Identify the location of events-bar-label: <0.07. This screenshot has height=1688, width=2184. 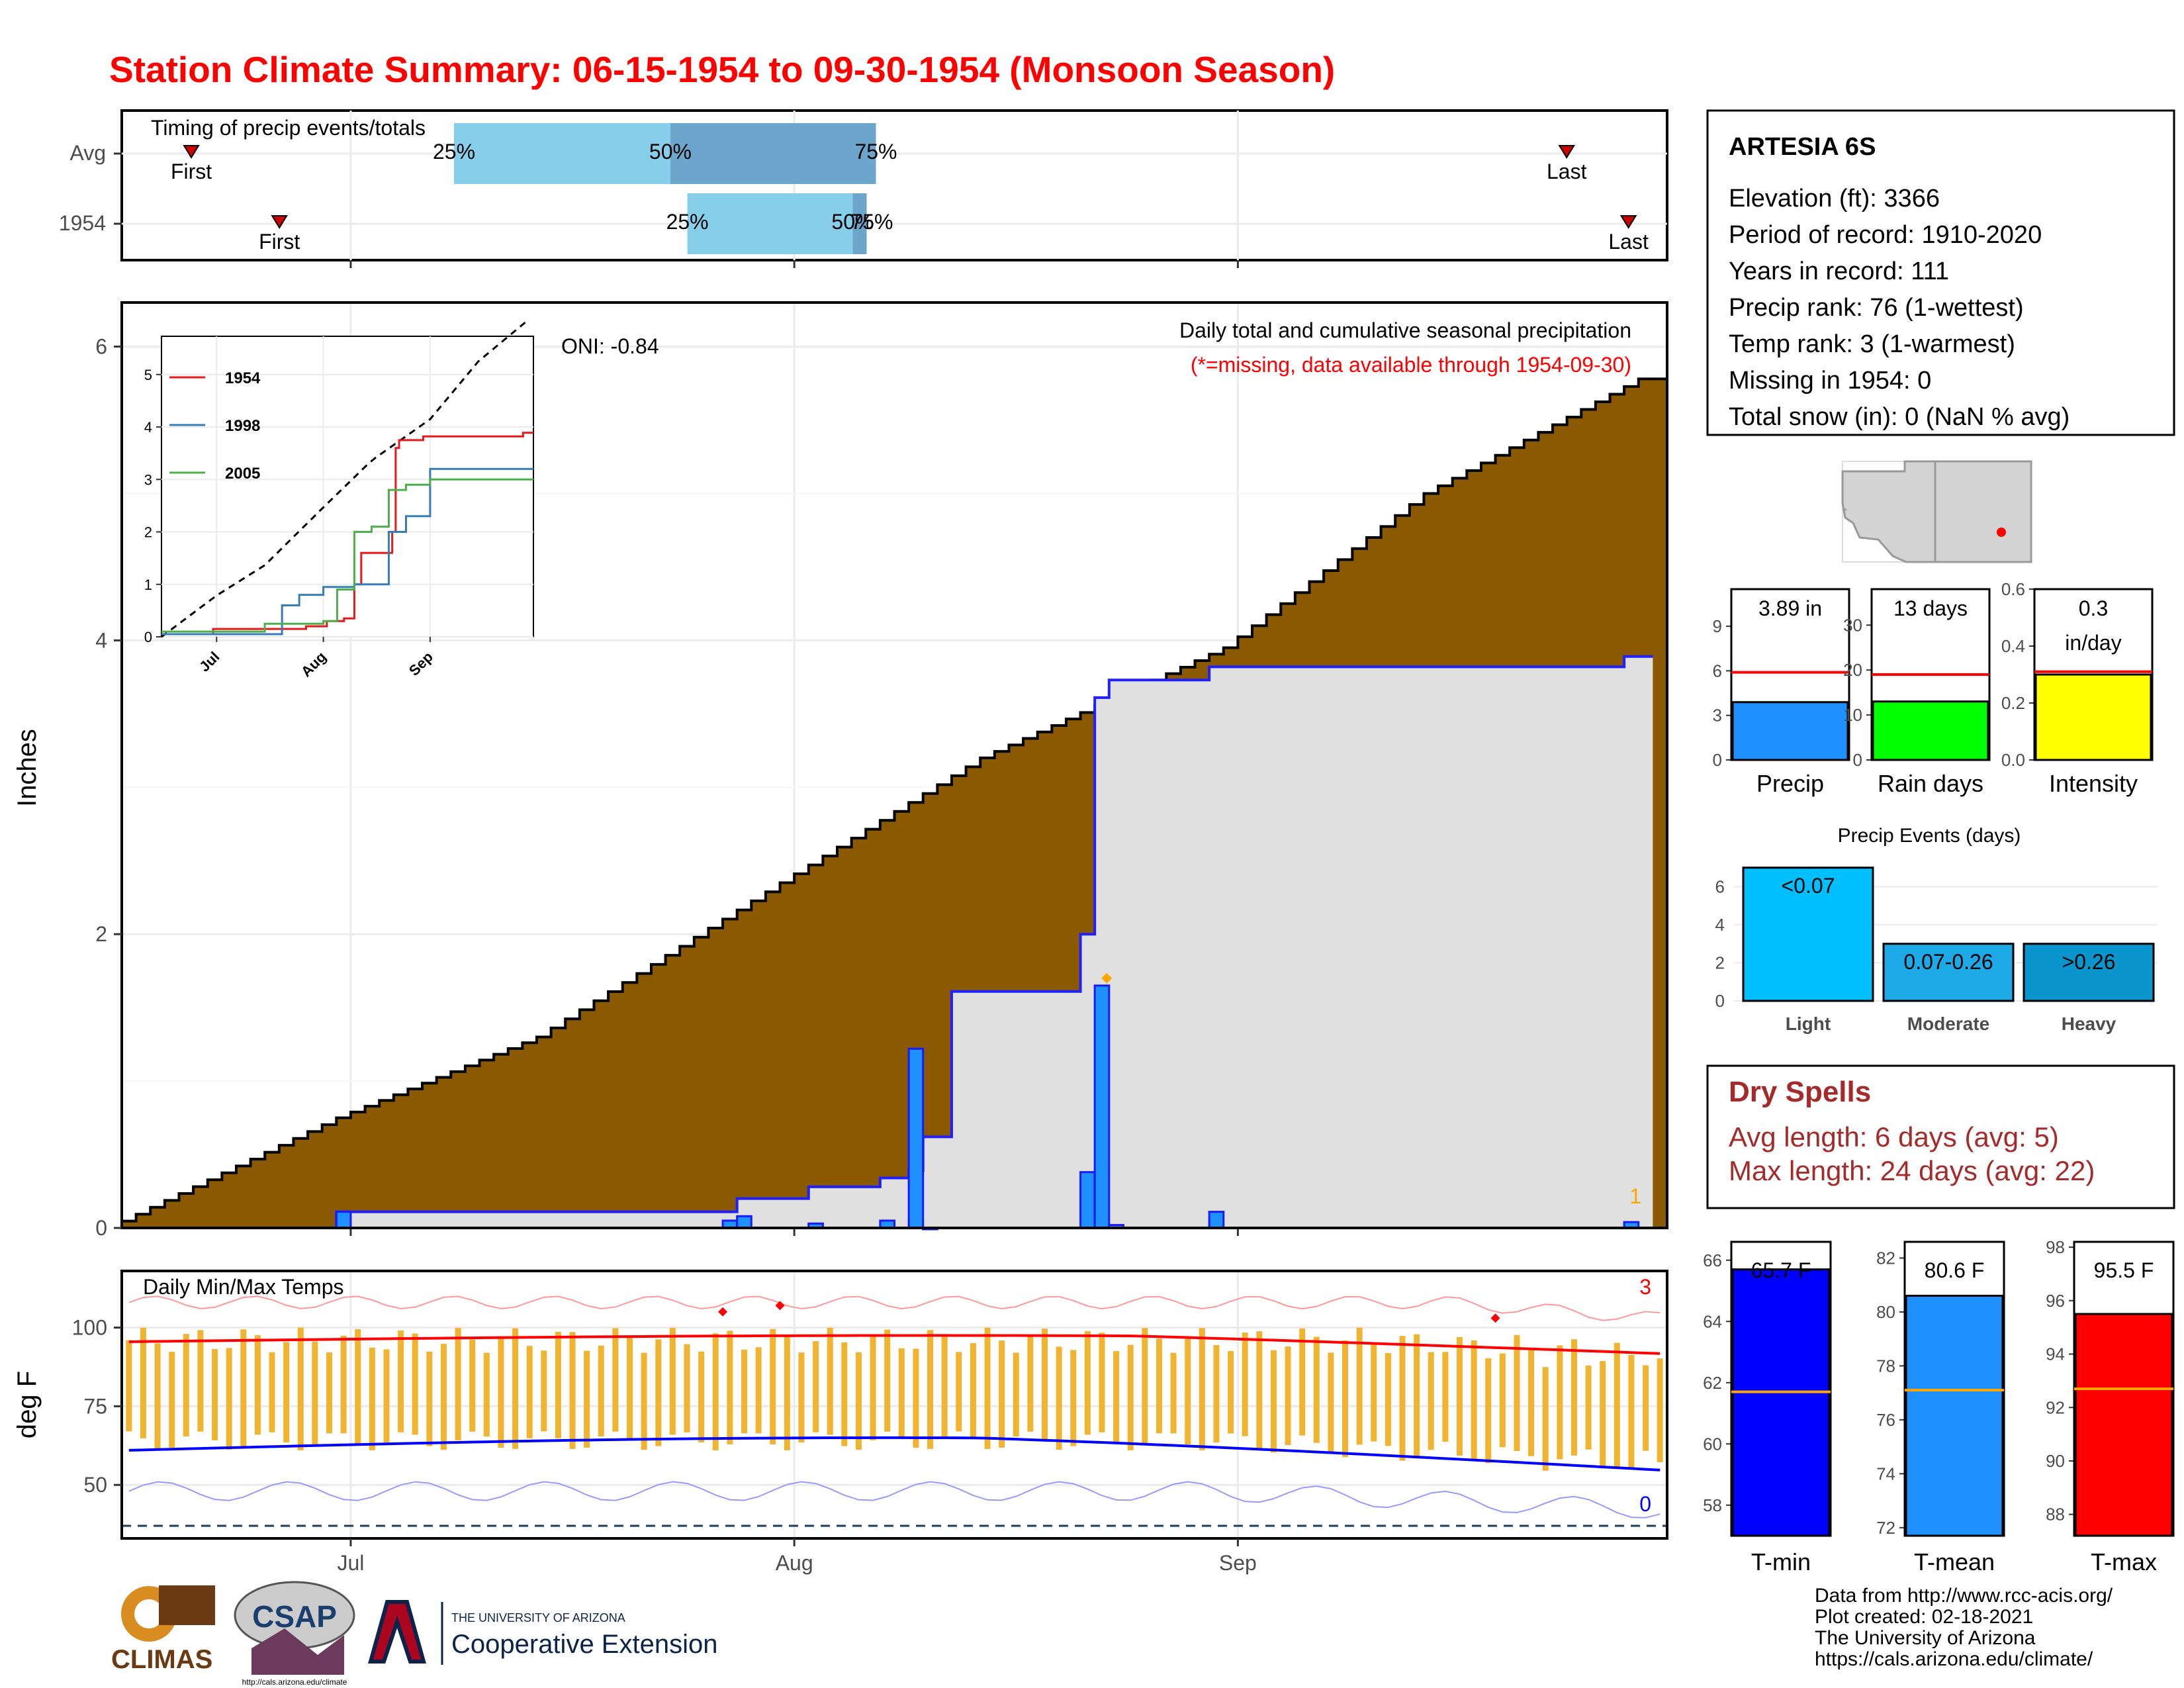
(1809, 886).